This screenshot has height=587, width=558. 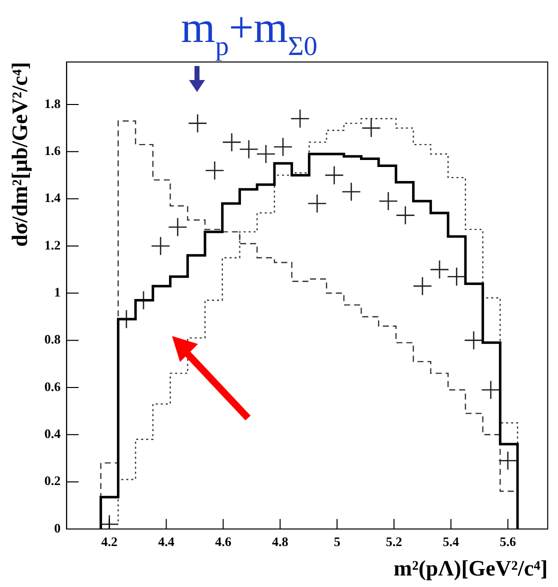 I want to click on y-tick-label: 0.6, so click(x=53, y=386).